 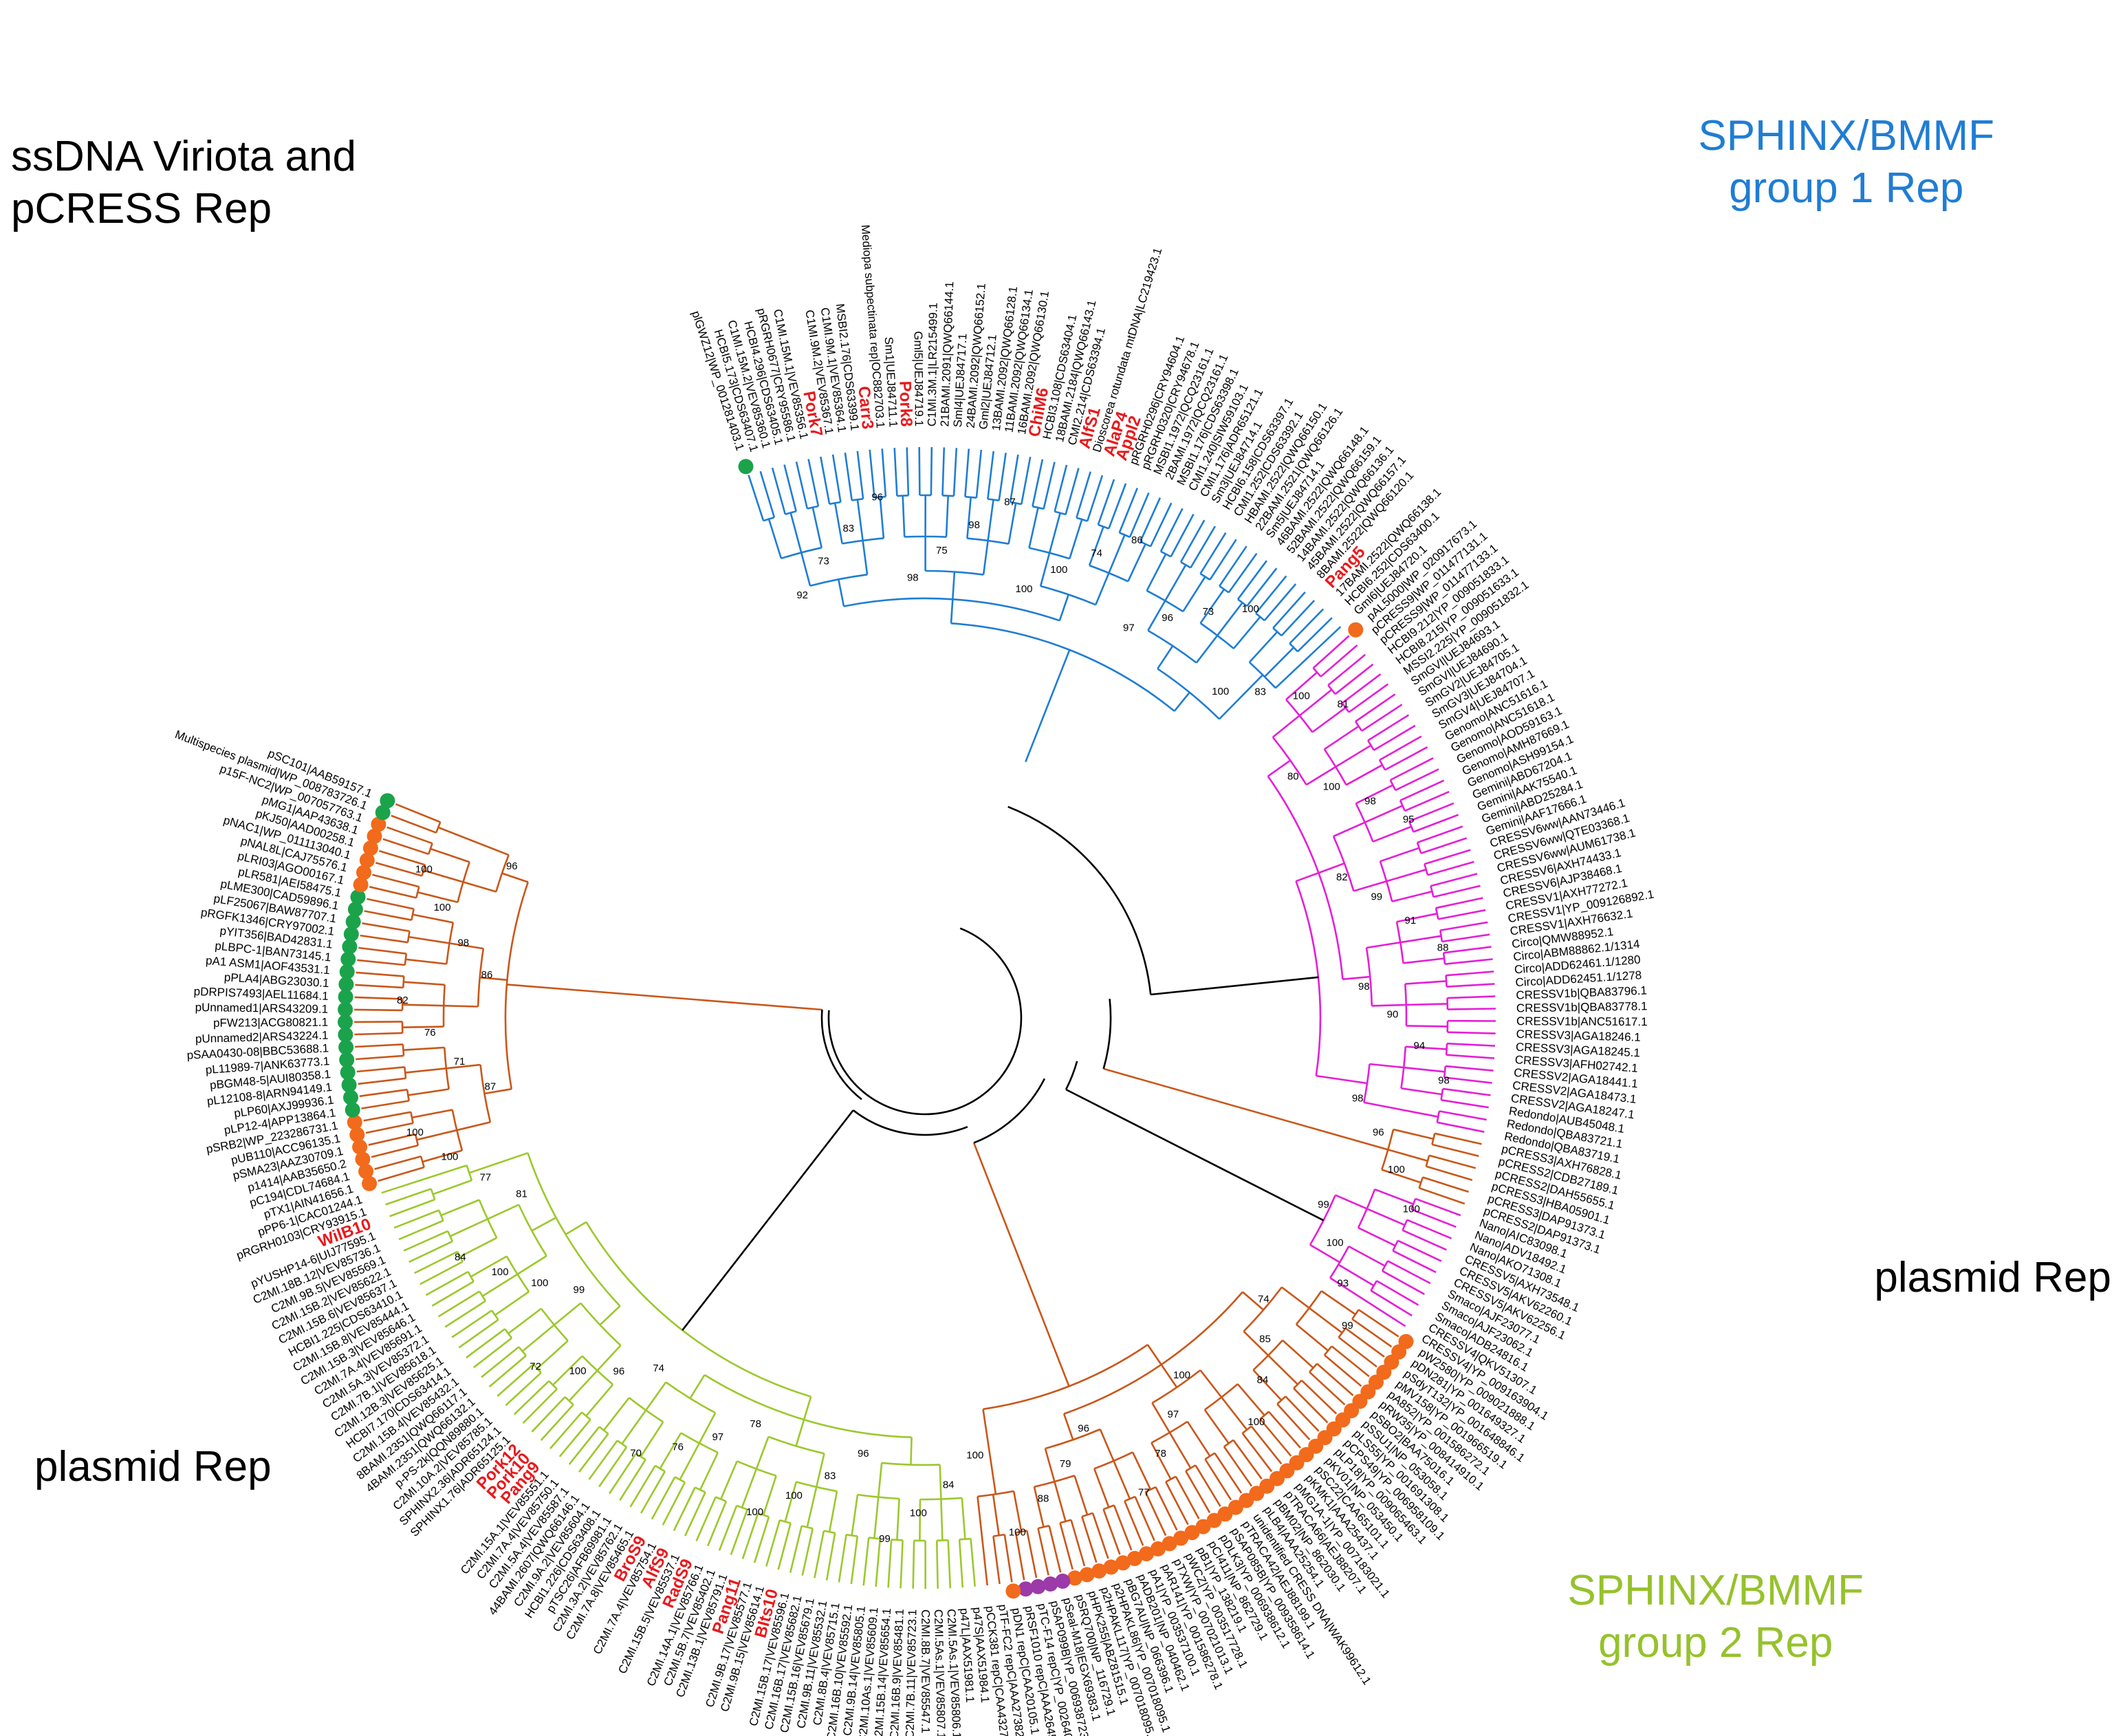 What do you see at coordinates (1043, 1499) in the screenshot?
I see `bootstrap-value: 88` at bounding box center [1043, 1499].